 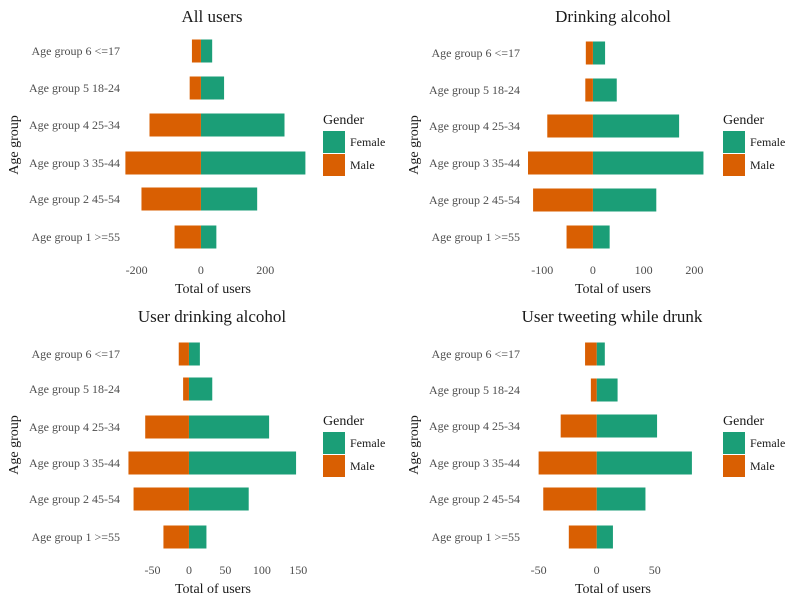 What do you see at coordinates (613, 16) in the screenshot?
I see `chart-title: Drinking alcohol` at bounding box center [613, 16].